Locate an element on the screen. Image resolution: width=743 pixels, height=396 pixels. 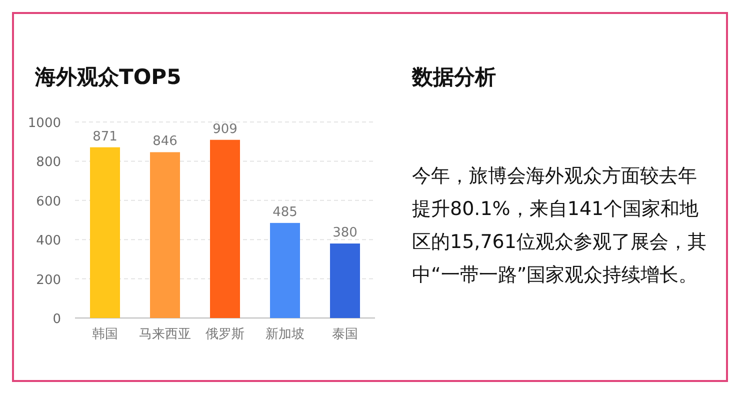
y-tick-label: 400 is located at coordinates (48, 241).